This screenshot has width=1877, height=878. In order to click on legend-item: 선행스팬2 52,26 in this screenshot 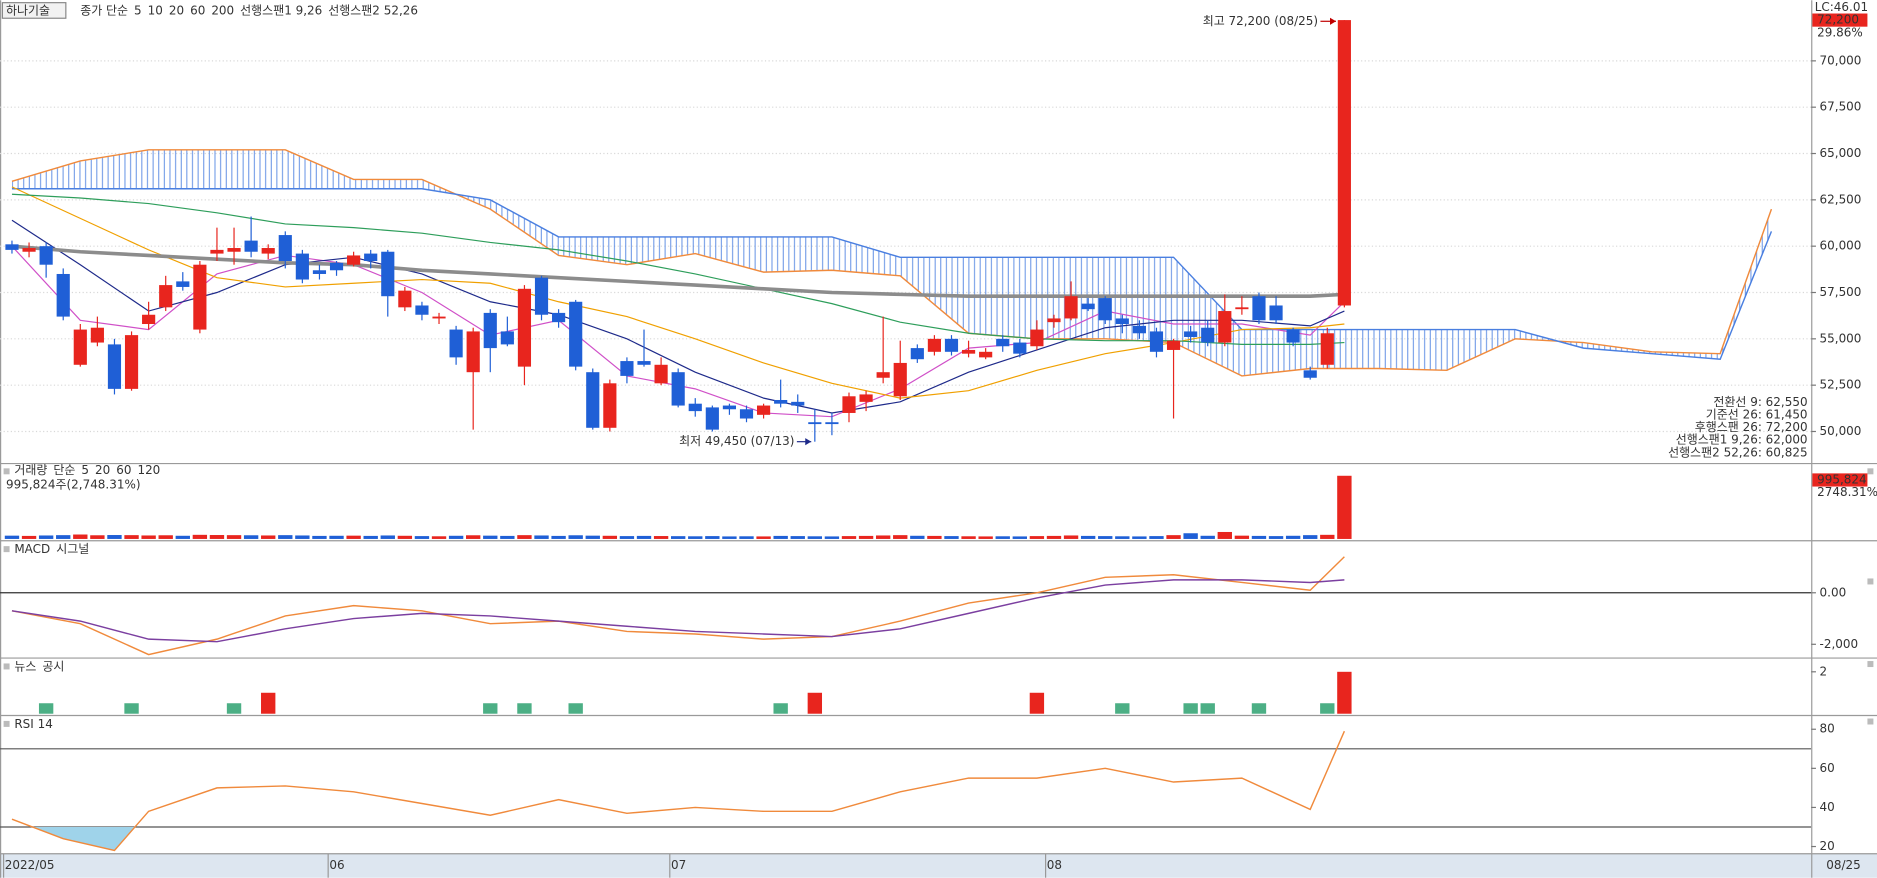, I will do `click(373, 10)`.